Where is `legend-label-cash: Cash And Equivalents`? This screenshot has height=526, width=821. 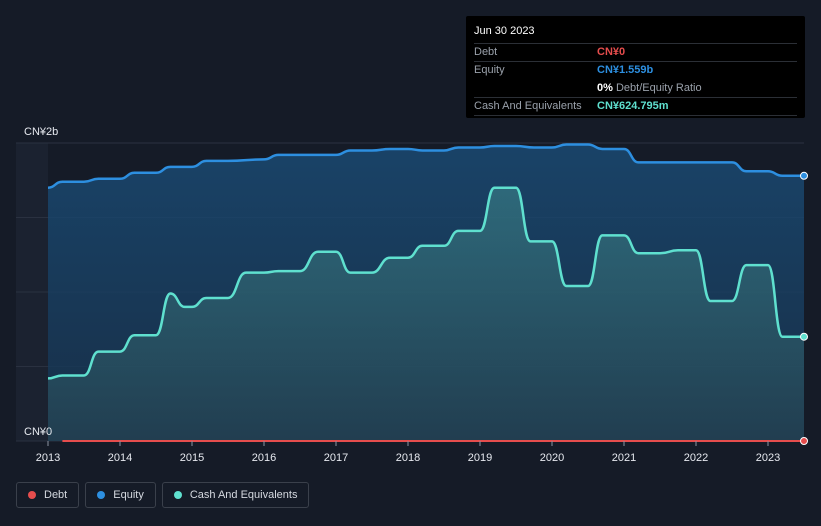 legend-label-cash: Cash And Equivalents is located at coordinates (243, 495).